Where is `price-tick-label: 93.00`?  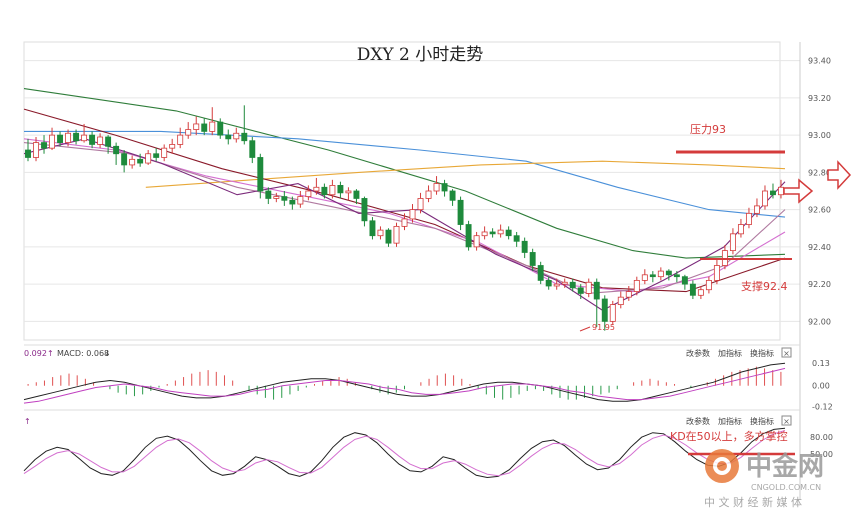 price-tick-label: 93.00 is located at coordinates (819, 135).